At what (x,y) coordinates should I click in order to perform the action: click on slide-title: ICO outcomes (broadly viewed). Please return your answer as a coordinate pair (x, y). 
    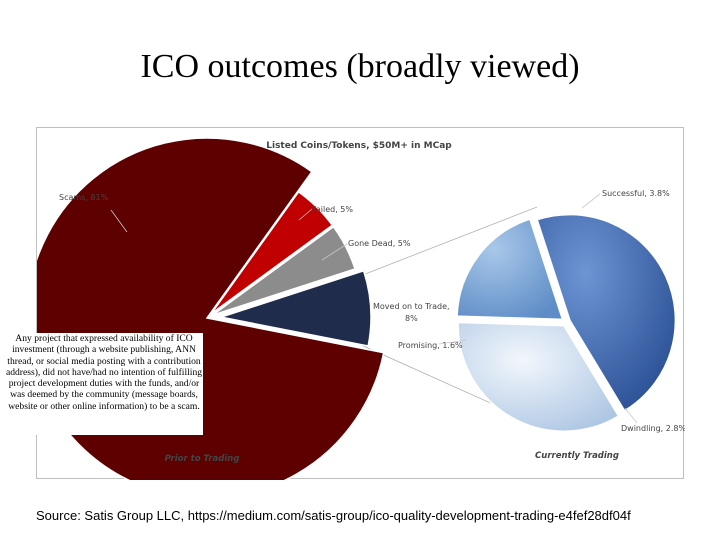
    Looking at the image, I should click on (360, 66).